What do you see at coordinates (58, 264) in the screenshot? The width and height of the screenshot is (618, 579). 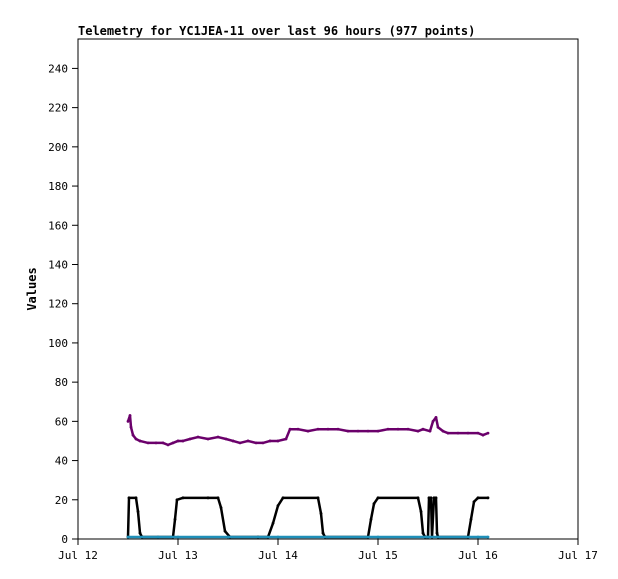 I see `y-tick-label: 140` at bounding box center [58, 264].